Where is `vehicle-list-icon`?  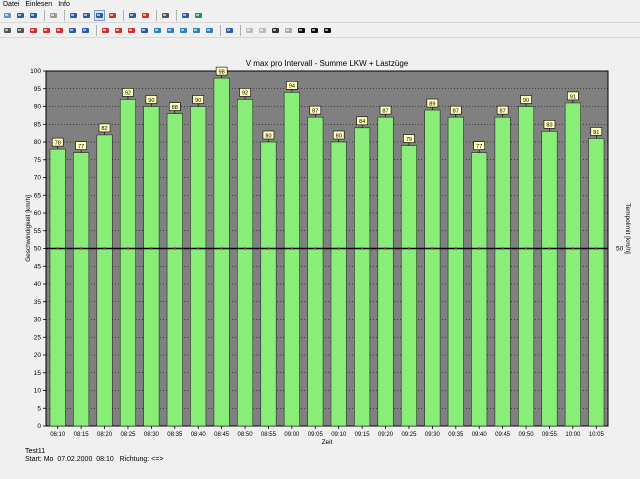
vehicle-list-icon is located at coordinates (20, 30).